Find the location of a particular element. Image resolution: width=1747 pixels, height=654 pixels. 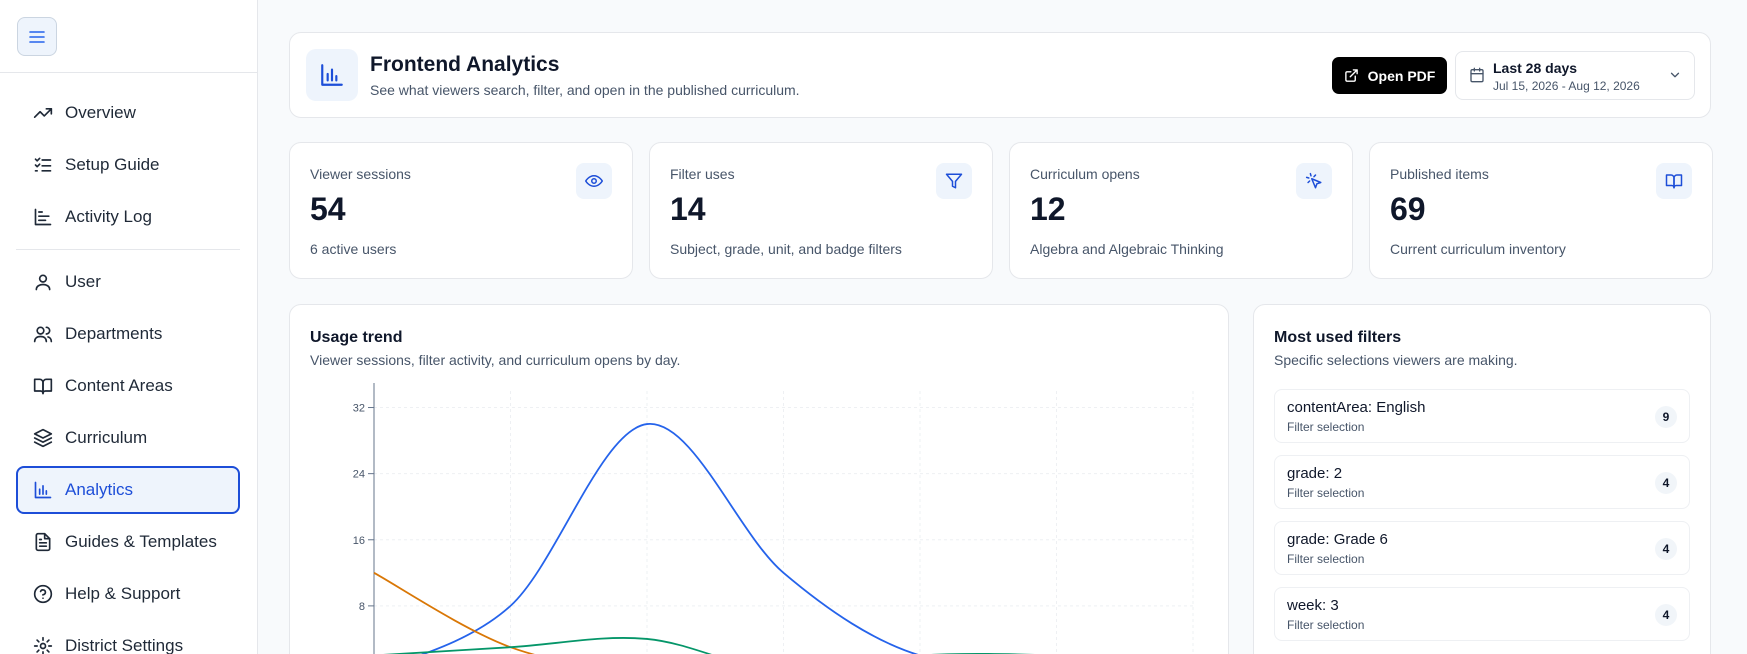

sidebar-item-content-areas: Content Areas is located at coordinates (128, 386).